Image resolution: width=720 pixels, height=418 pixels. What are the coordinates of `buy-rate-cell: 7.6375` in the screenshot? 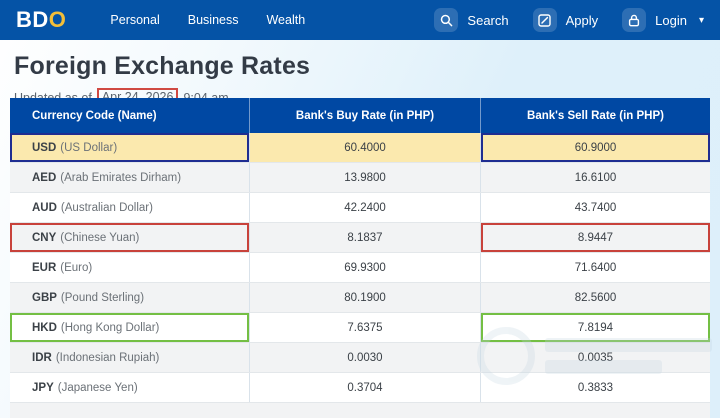 It's located at (364, 327).